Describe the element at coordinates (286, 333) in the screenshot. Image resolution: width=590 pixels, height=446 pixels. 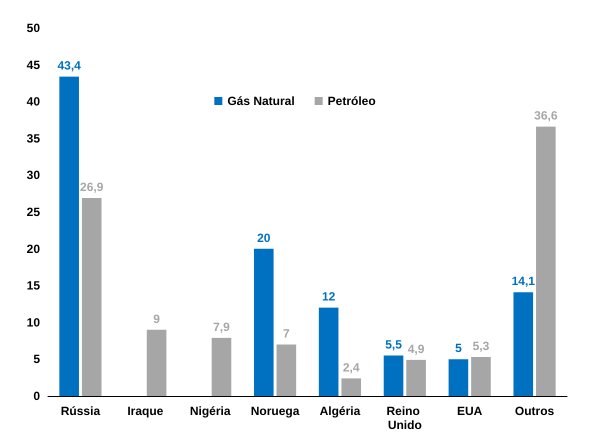
I see `data-label: 7` at that location.